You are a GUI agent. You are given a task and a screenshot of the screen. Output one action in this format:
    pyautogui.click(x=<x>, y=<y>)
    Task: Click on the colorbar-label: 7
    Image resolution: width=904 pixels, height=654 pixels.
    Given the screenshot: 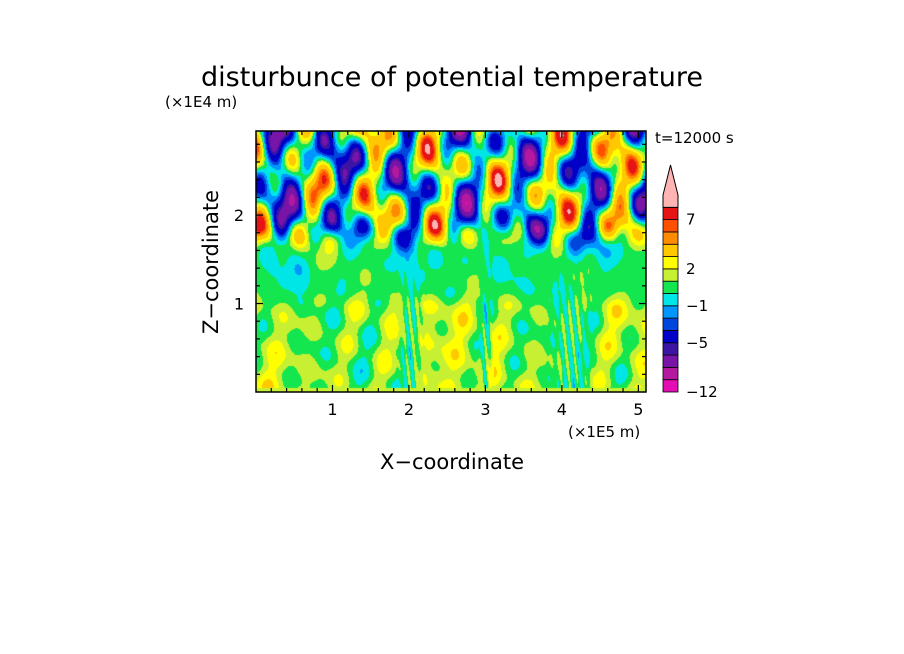 What is the action you would take?
    pyautogui.click(x=691, y=220)
    